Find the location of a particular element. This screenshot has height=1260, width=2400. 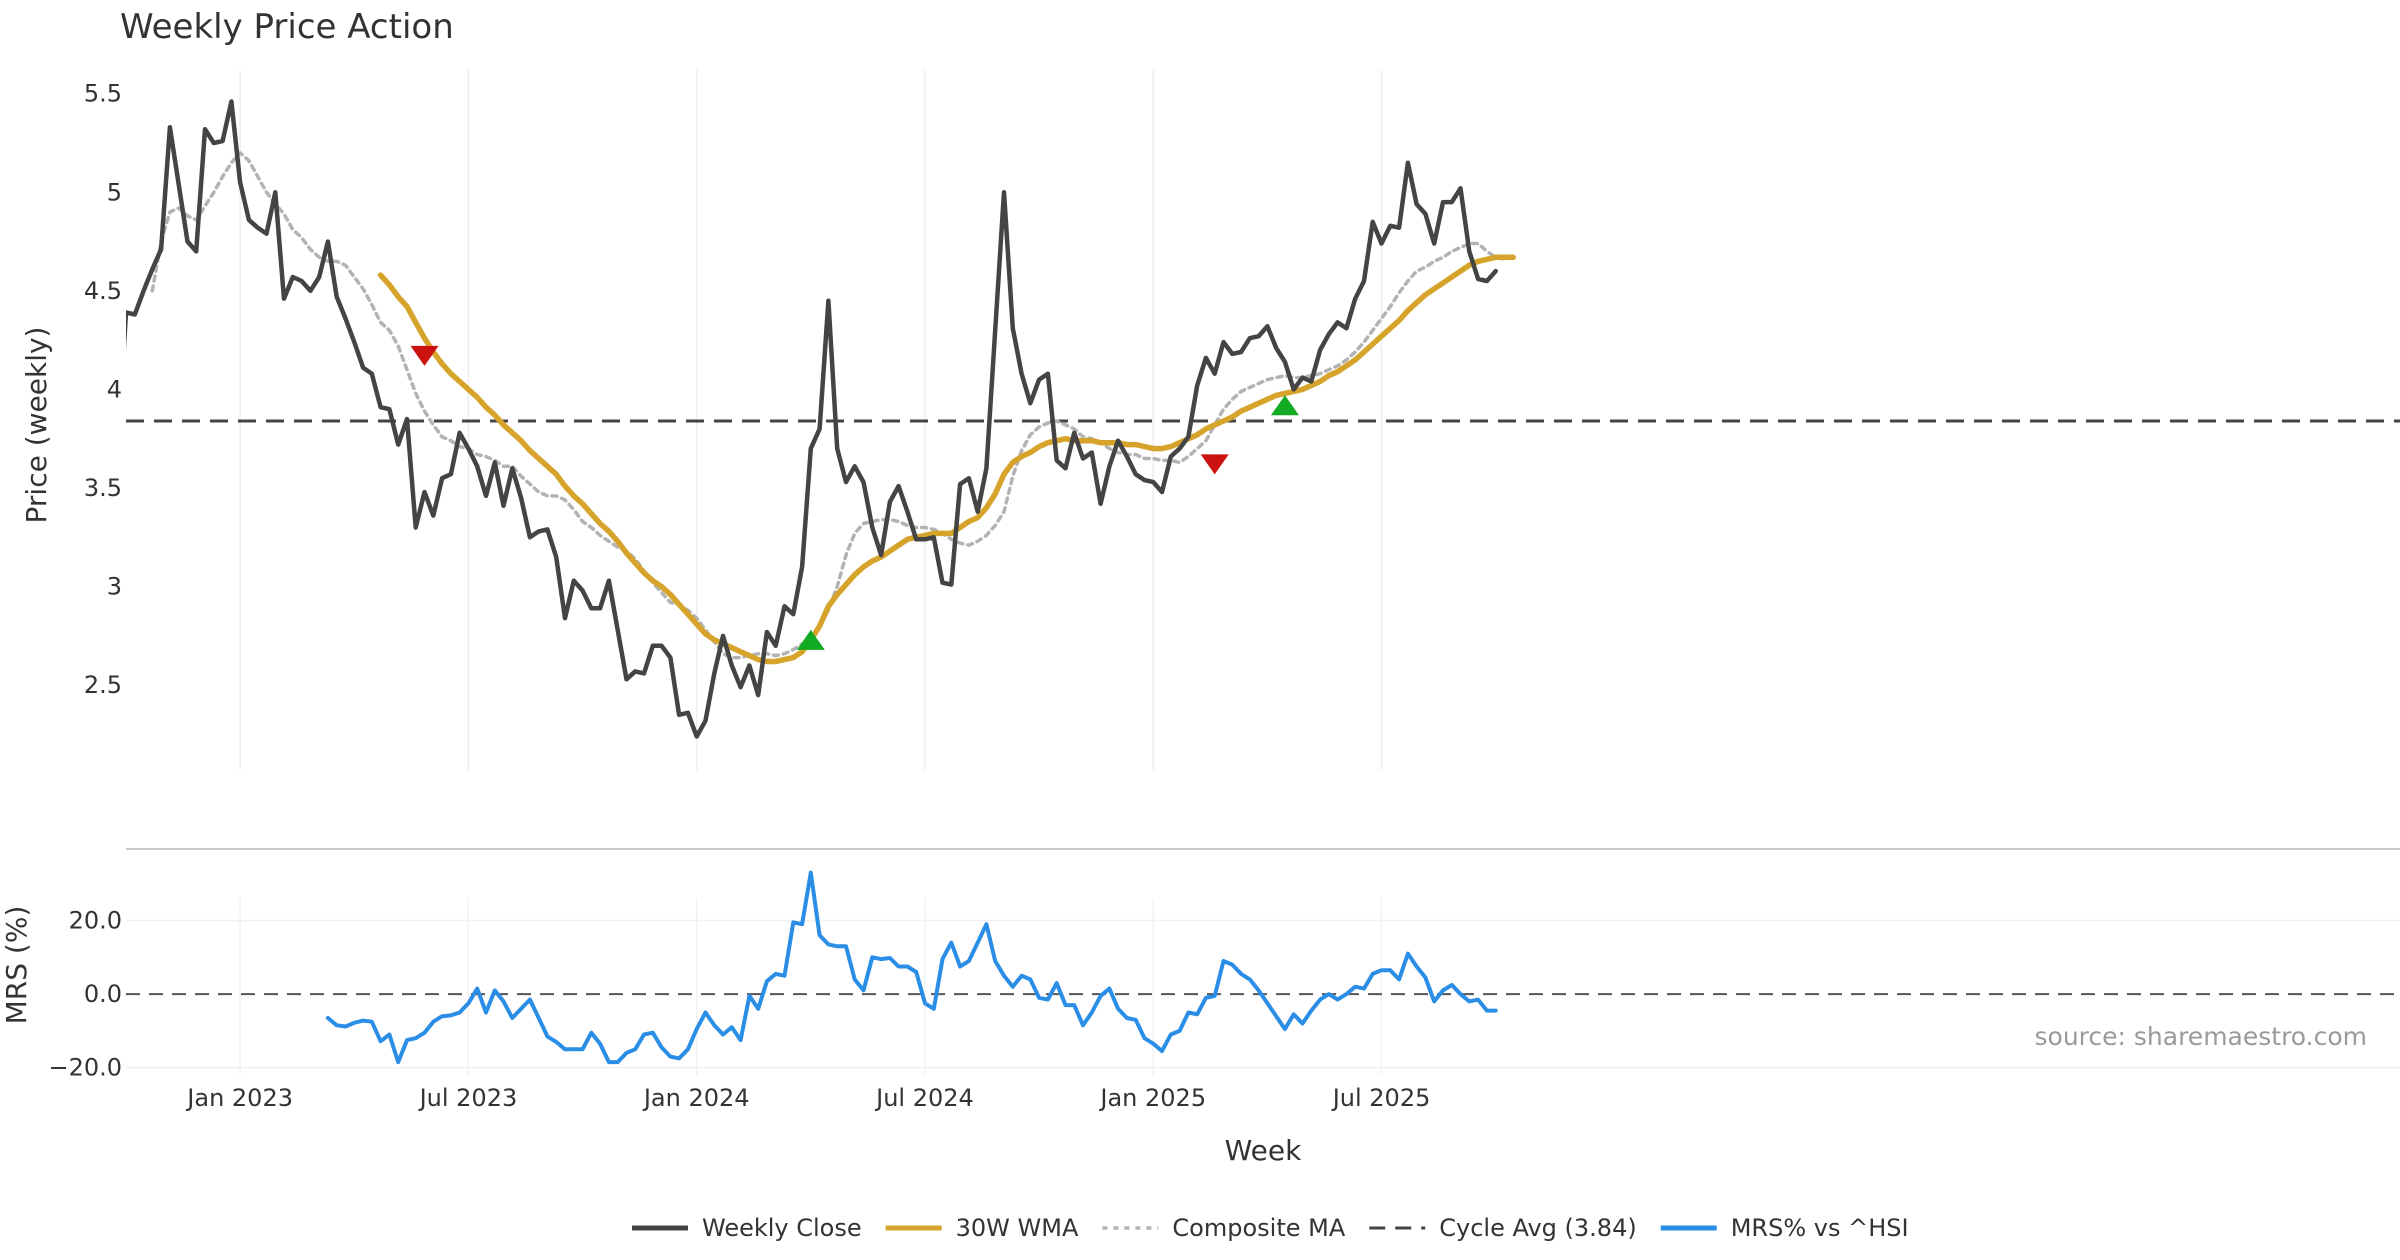

legend-label-mrs-vs-hsi: MRS% vs ^HSI is located at coordinates (1820, 1228).